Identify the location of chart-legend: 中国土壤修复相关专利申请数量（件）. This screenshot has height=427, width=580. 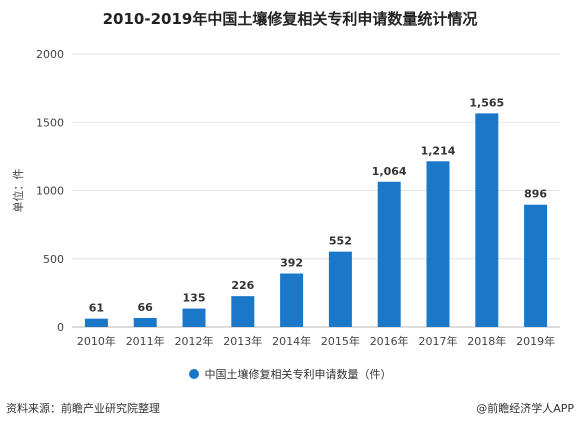
(290, 374).